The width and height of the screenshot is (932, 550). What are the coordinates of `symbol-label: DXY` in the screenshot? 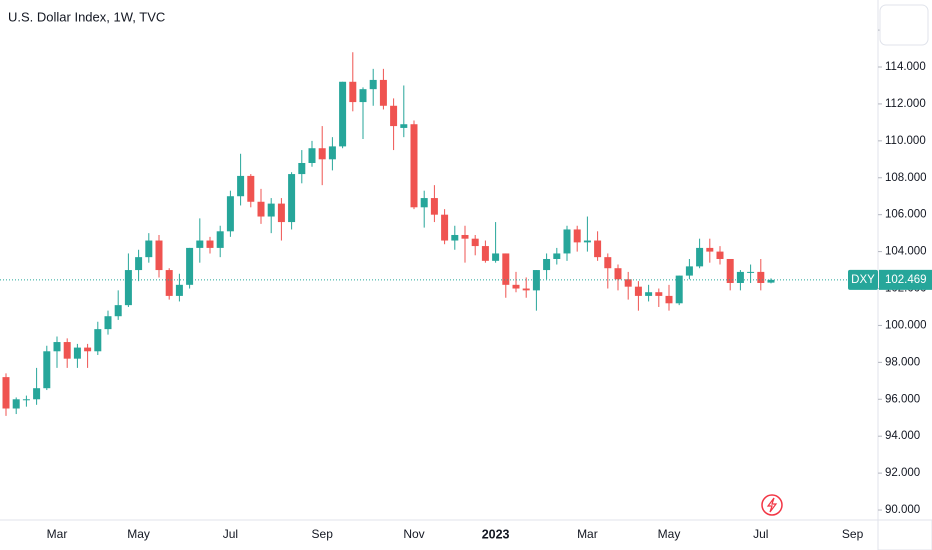 It's located at (863, 280).